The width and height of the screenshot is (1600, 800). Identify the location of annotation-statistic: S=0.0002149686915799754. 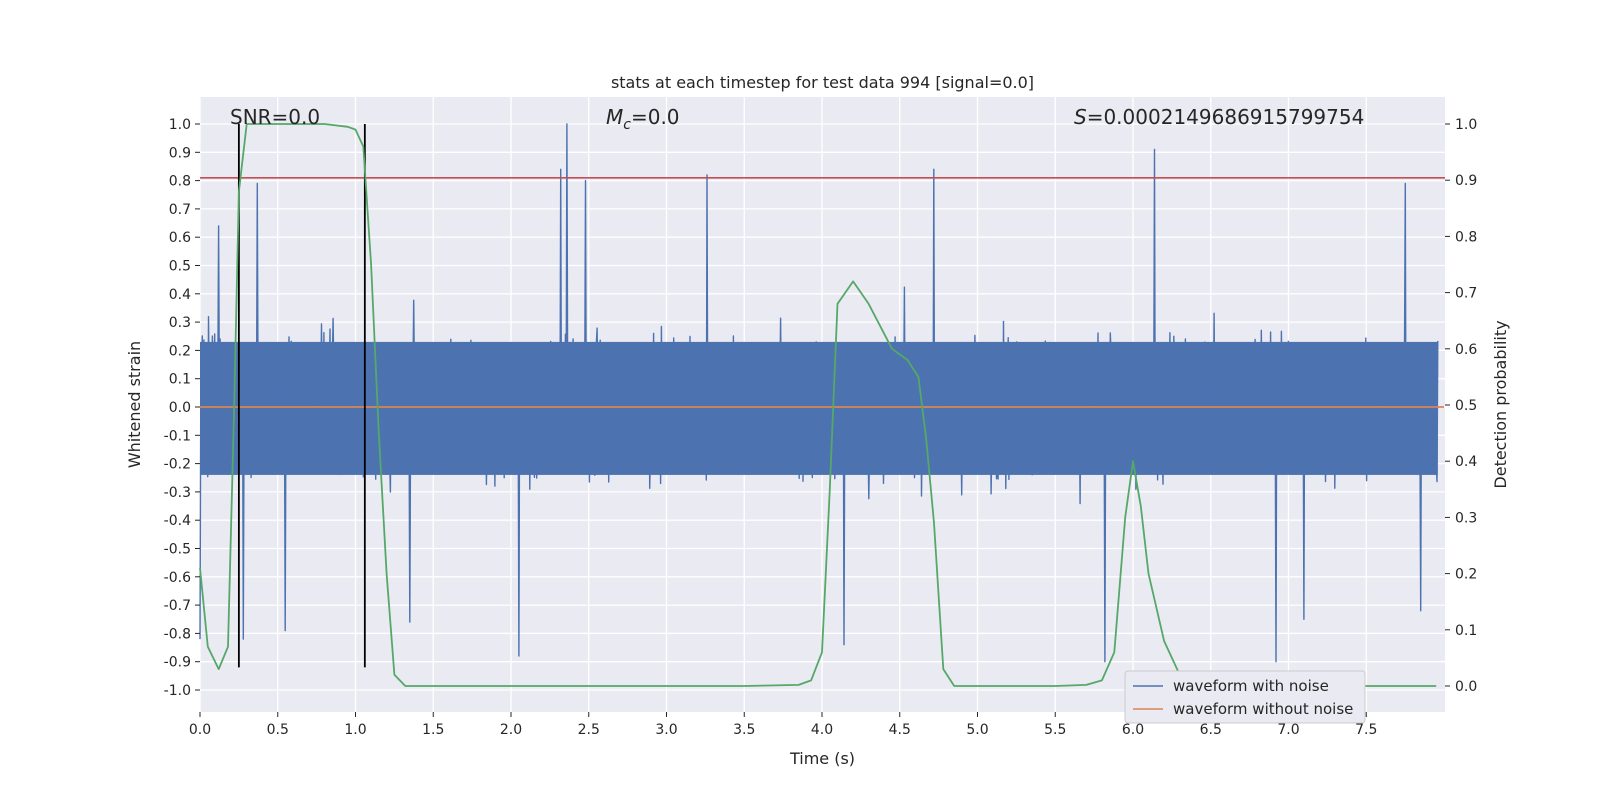
(1219, 117).